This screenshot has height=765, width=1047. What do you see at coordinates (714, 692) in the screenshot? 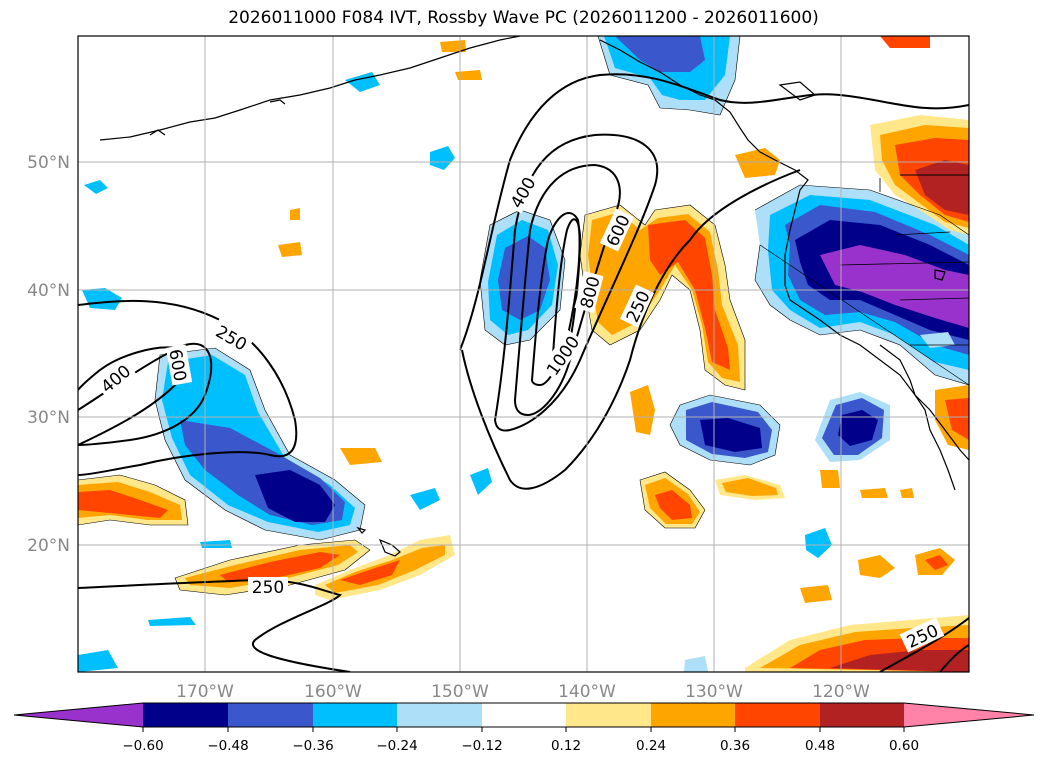
I see `lon-label: 130°W` at bounding box center [714, 692].